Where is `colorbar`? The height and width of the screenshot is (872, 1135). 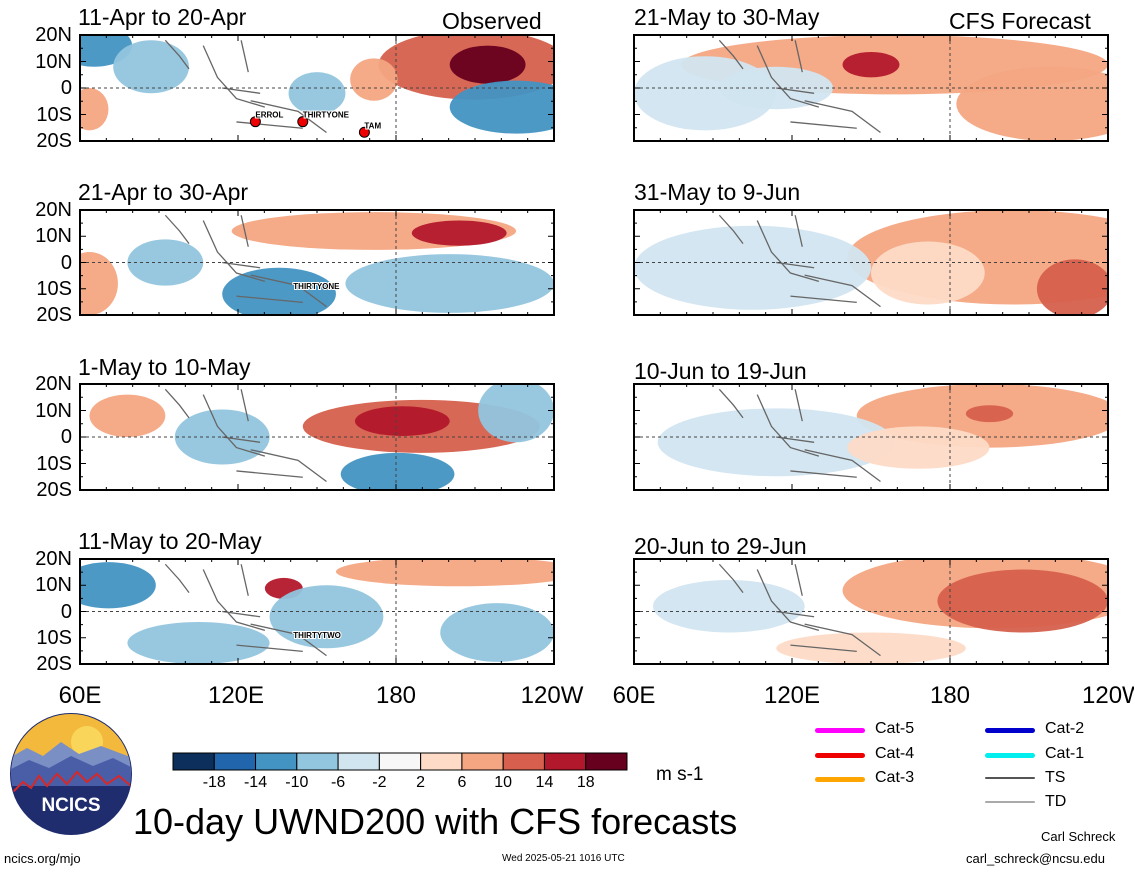
colorbar is located at coordinates (400, 761).